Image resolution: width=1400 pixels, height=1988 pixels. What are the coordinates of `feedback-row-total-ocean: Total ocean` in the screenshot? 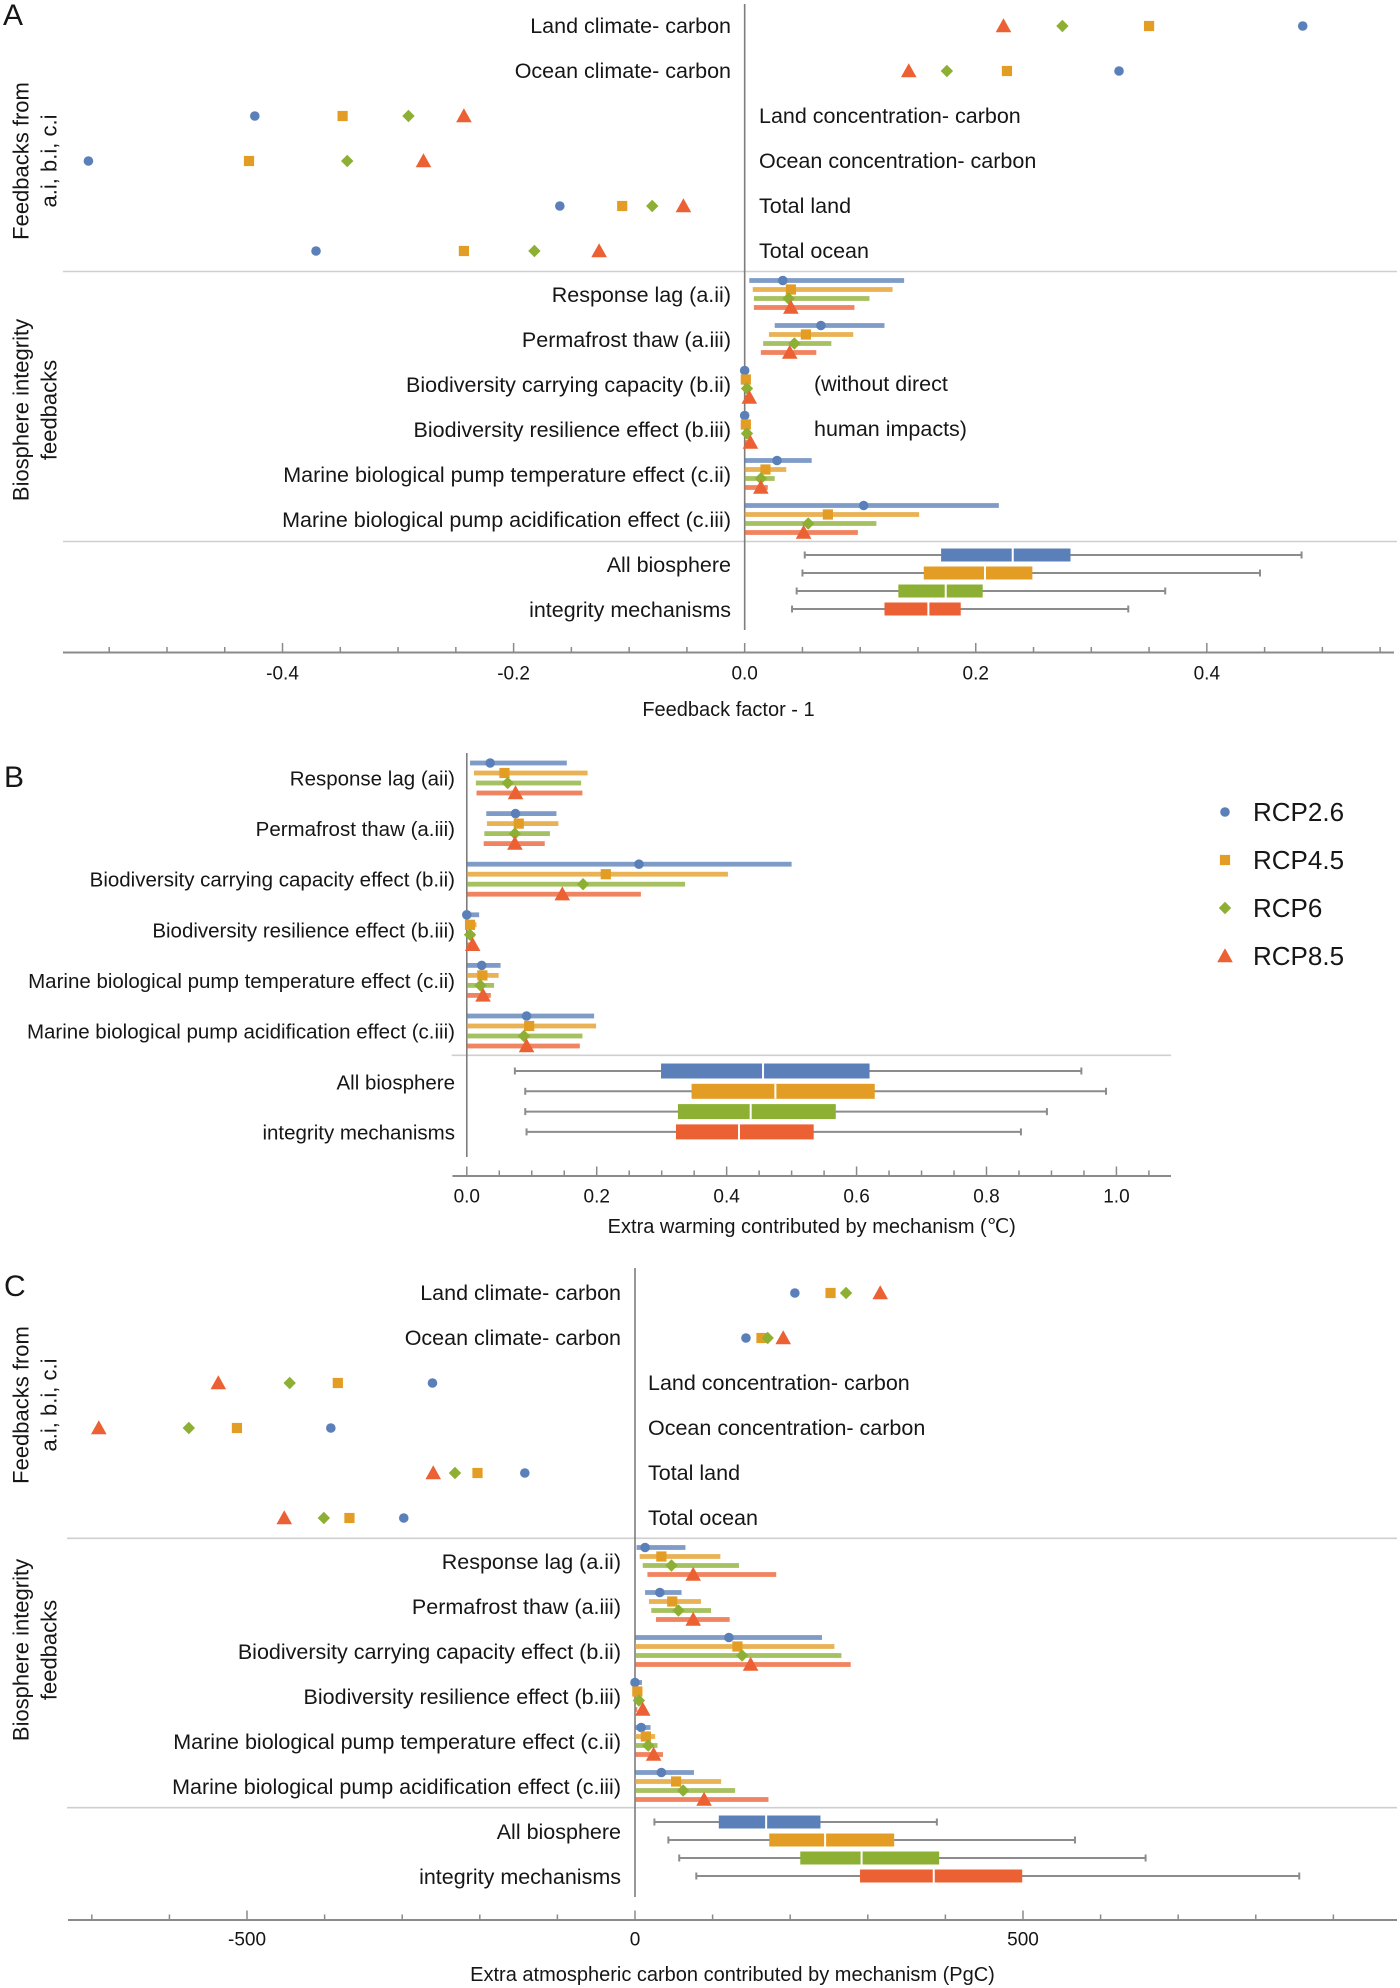 It's located at (590, 251).